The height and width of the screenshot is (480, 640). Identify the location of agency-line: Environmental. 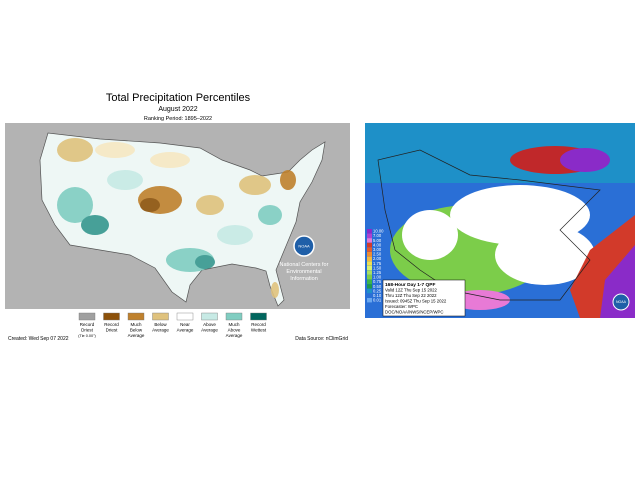
(303, 272).